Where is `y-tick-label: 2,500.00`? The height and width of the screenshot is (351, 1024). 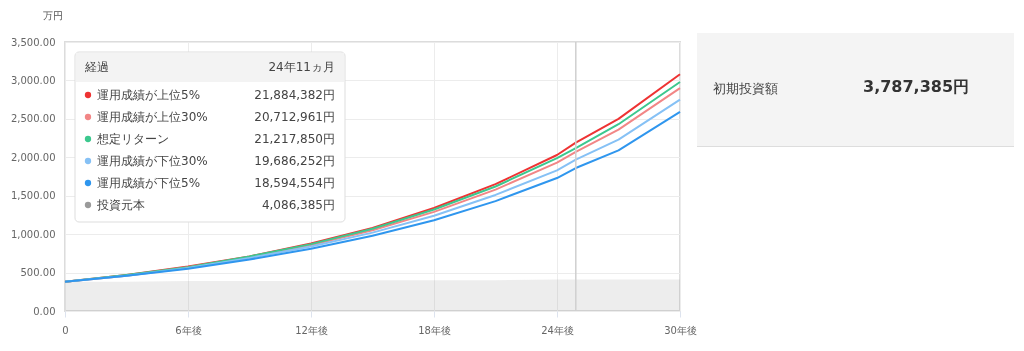 y-tick-label: 2,500.00 is located at coordinates (33, 119).